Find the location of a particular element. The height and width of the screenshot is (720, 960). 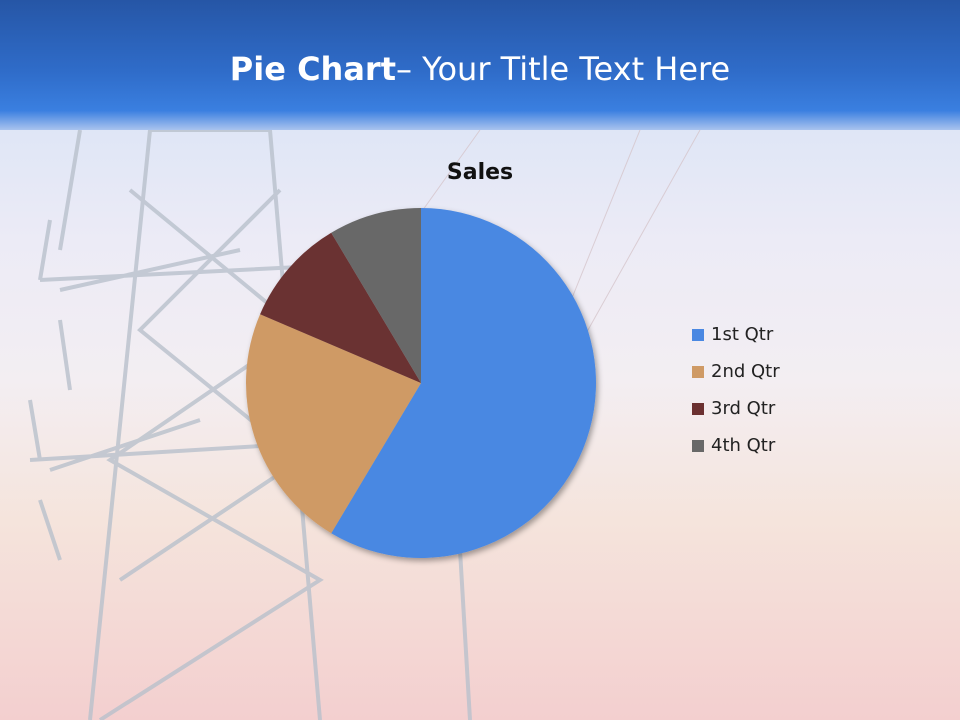

legend-item: 3rd Qtr is located at coordinates (736, 408).